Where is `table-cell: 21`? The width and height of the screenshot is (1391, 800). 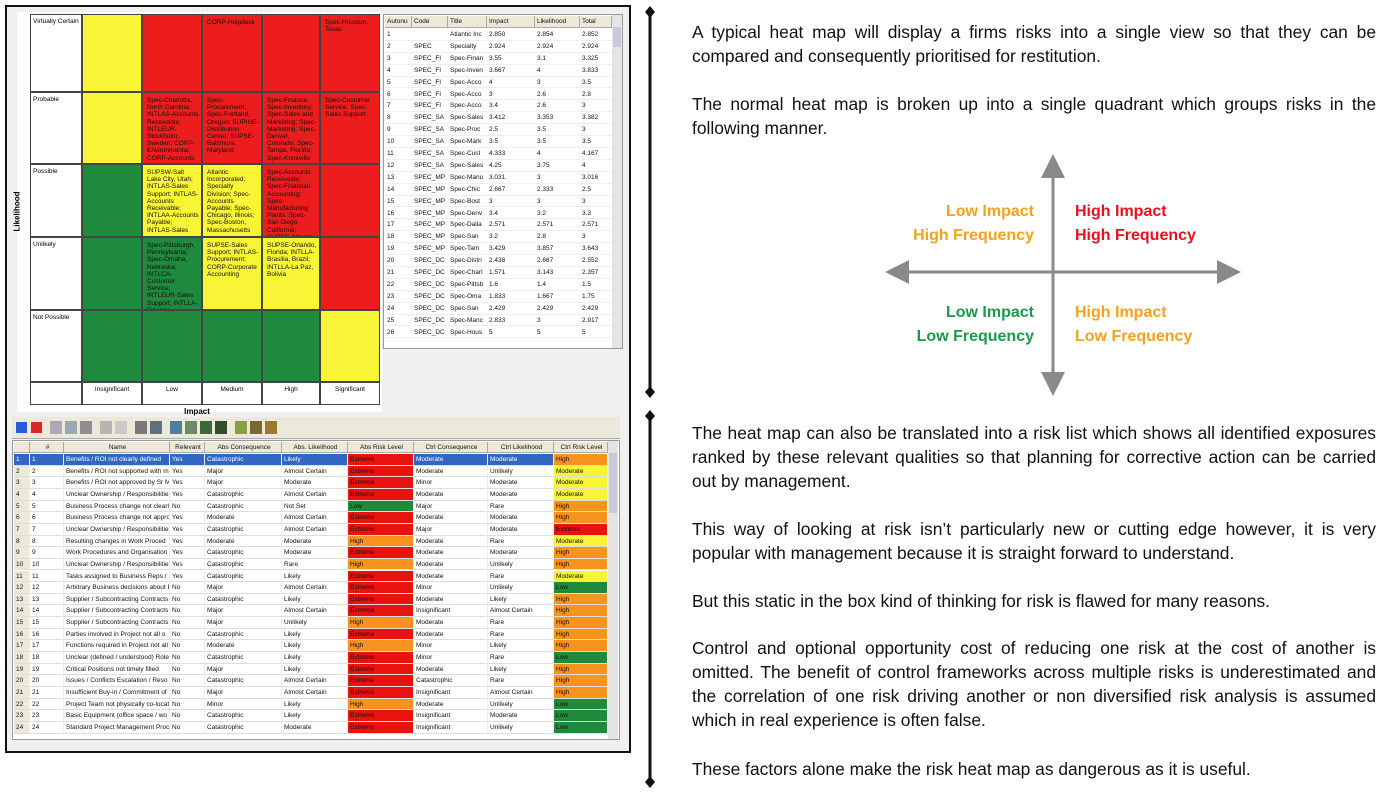 table-cell: 21 is located at coordinates (22, 693).